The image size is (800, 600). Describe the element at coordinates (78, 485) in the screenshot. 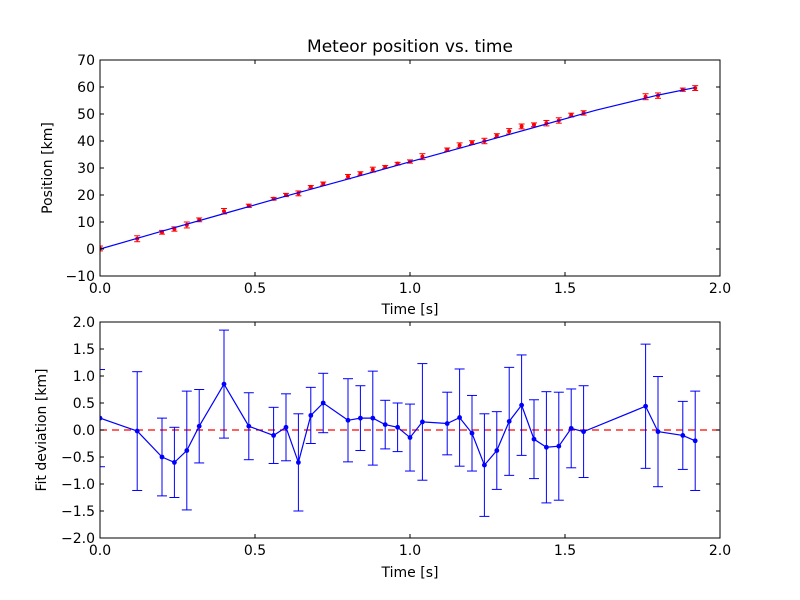

I see `y-tick-label: −1.0` at that location.